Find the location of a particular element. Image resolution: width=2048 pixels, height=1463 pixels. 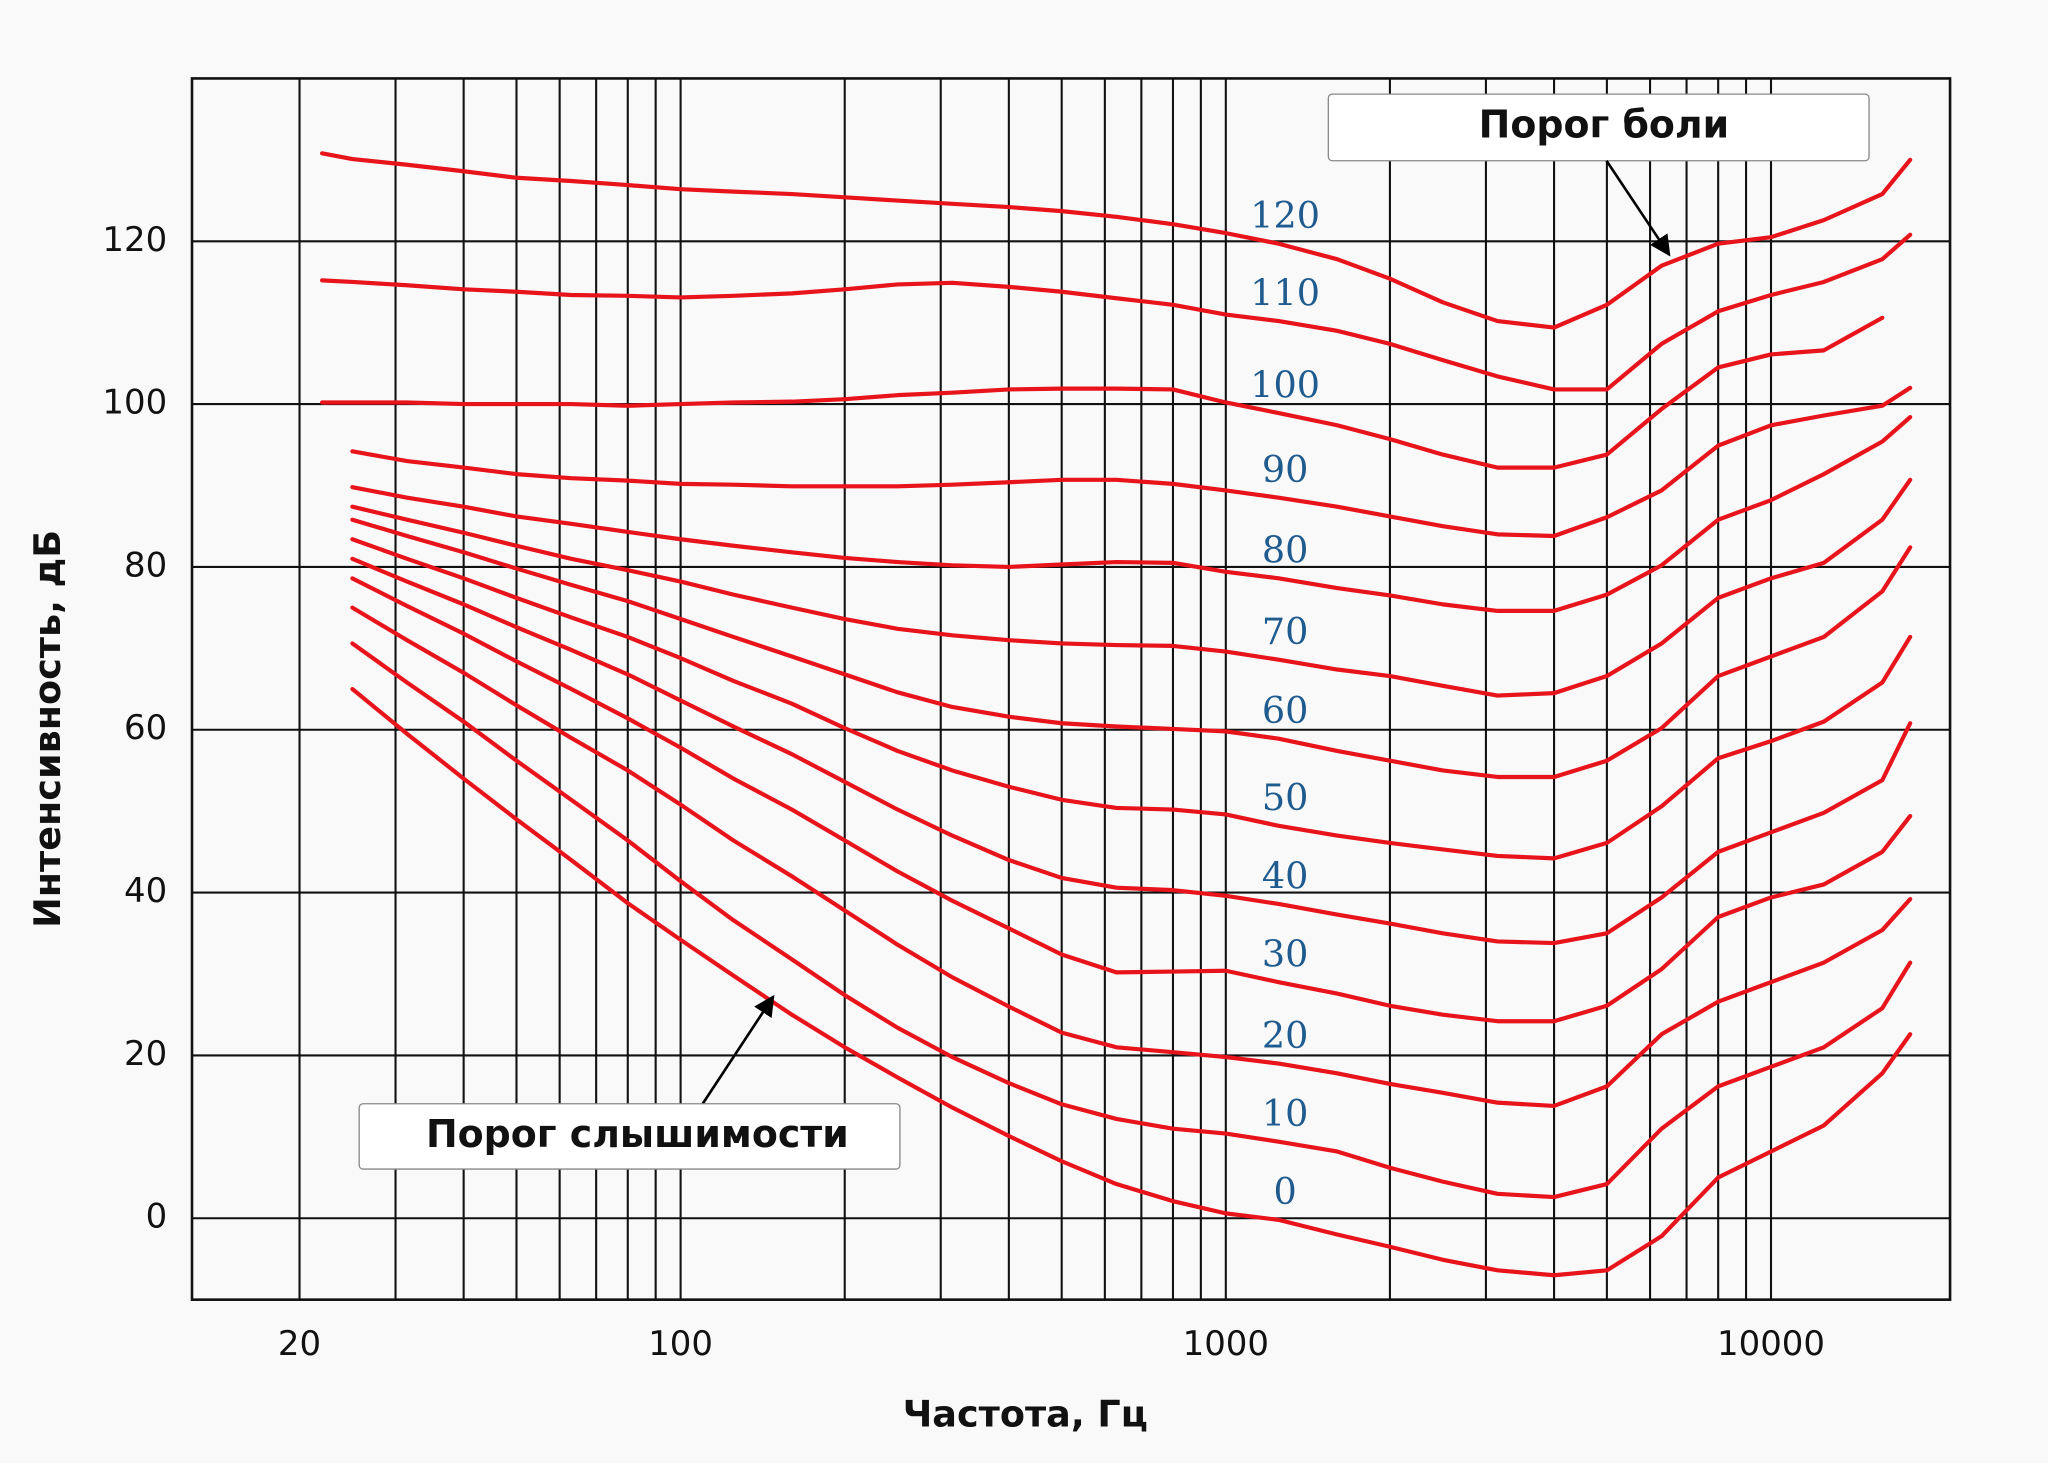

annotation-pain: Порог боли is located at coordinates (1598, 175).